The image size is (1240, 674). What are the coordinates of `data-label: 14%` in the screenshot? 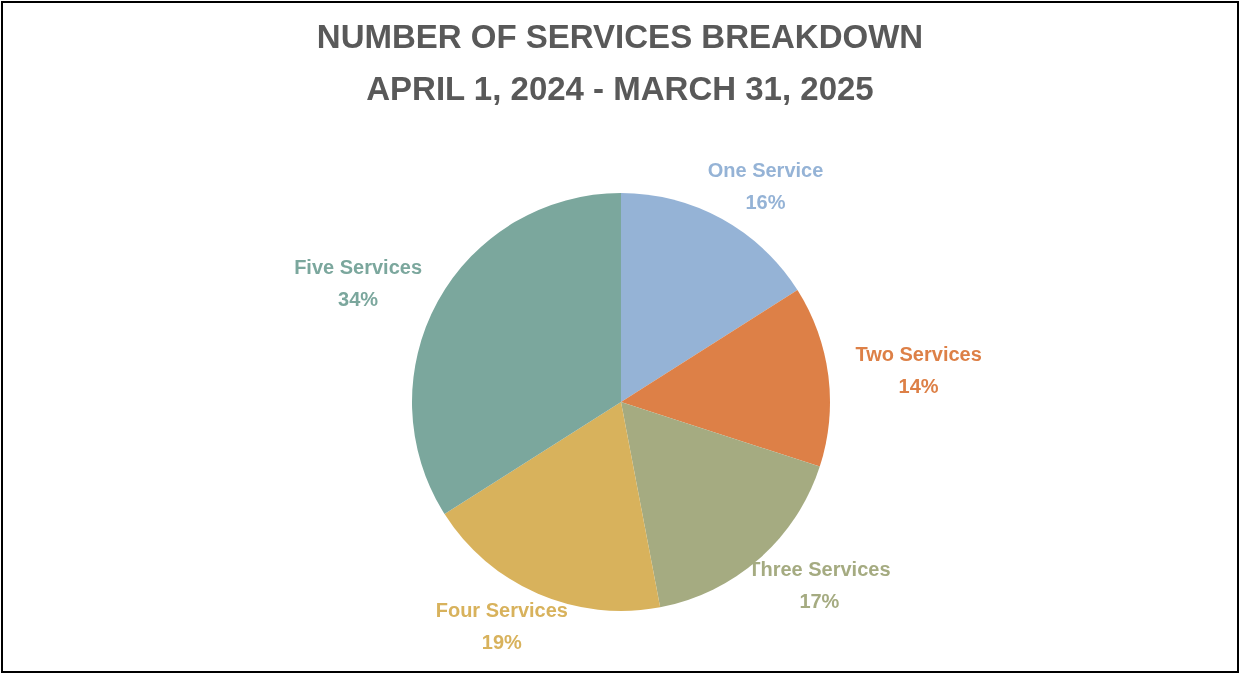 It's located at (918, 386).